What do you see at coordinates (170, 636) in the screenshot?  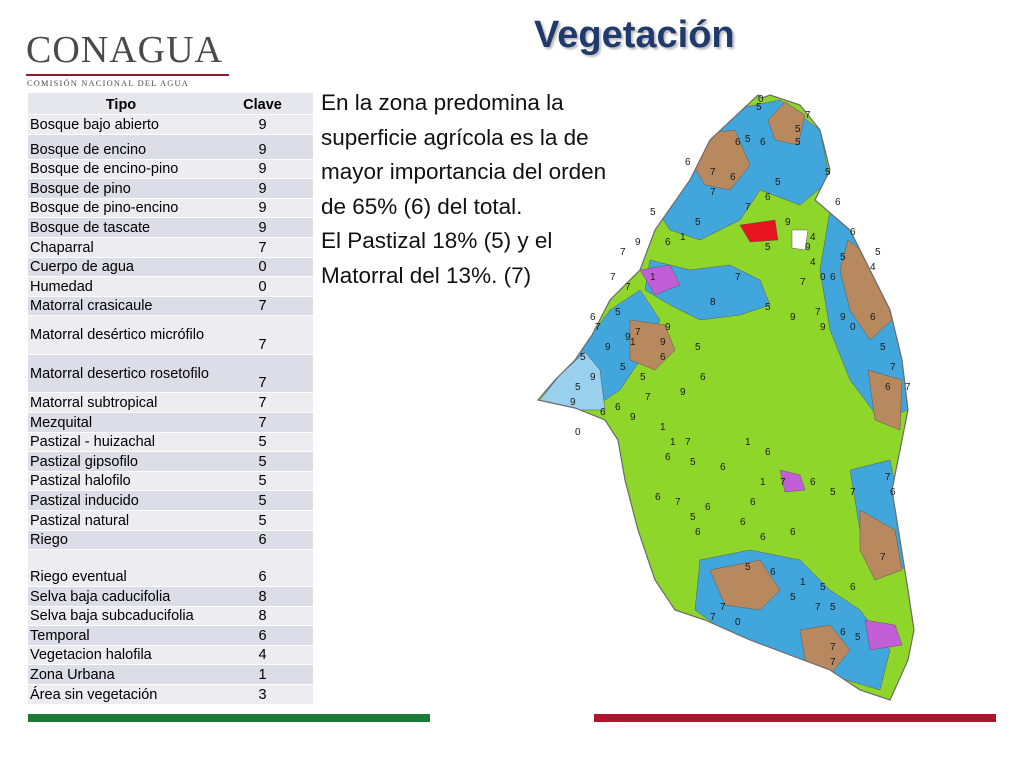 I see `table-row: Temporal 6` at bounding box center [170, 636].